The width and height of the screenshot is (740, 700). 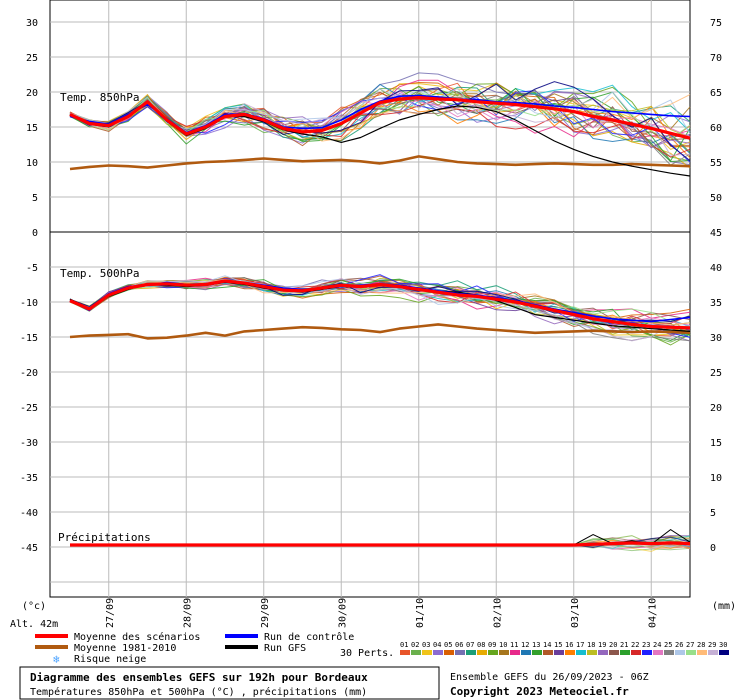 I want to click on panel-850hpa-series, so click(x=380, y=135).